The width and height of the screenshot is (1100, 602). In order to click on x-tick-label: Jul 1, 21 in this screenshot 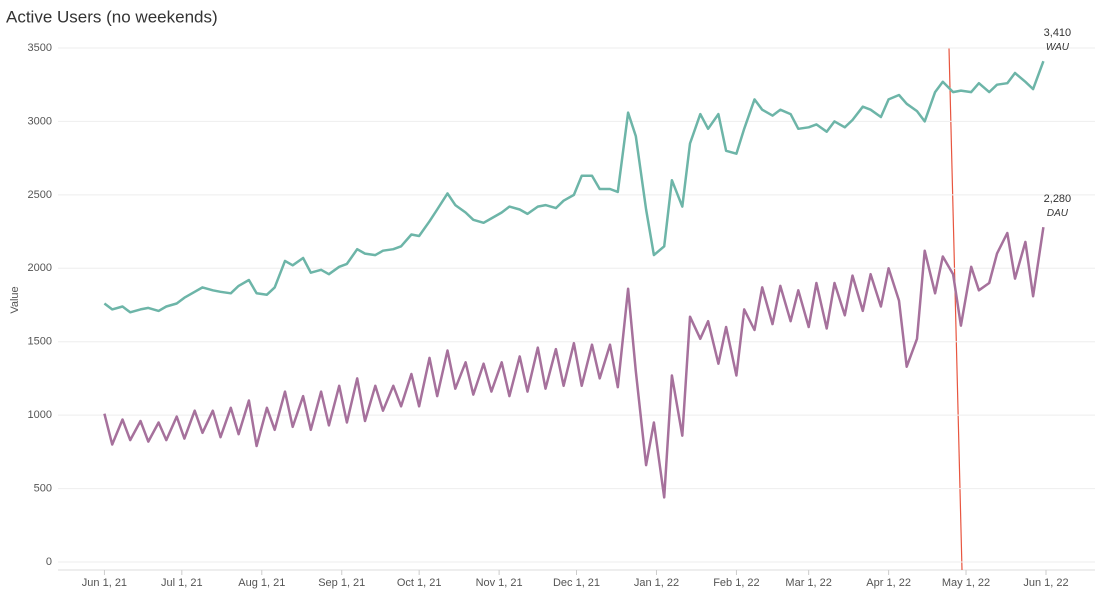, I will do `click(182, 583)`.